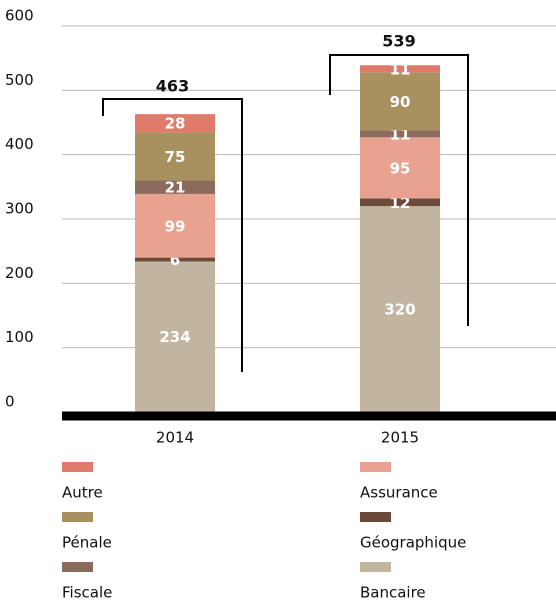 The image size is (556, 605). I want to click on data-label: 75, so click(175, 157).